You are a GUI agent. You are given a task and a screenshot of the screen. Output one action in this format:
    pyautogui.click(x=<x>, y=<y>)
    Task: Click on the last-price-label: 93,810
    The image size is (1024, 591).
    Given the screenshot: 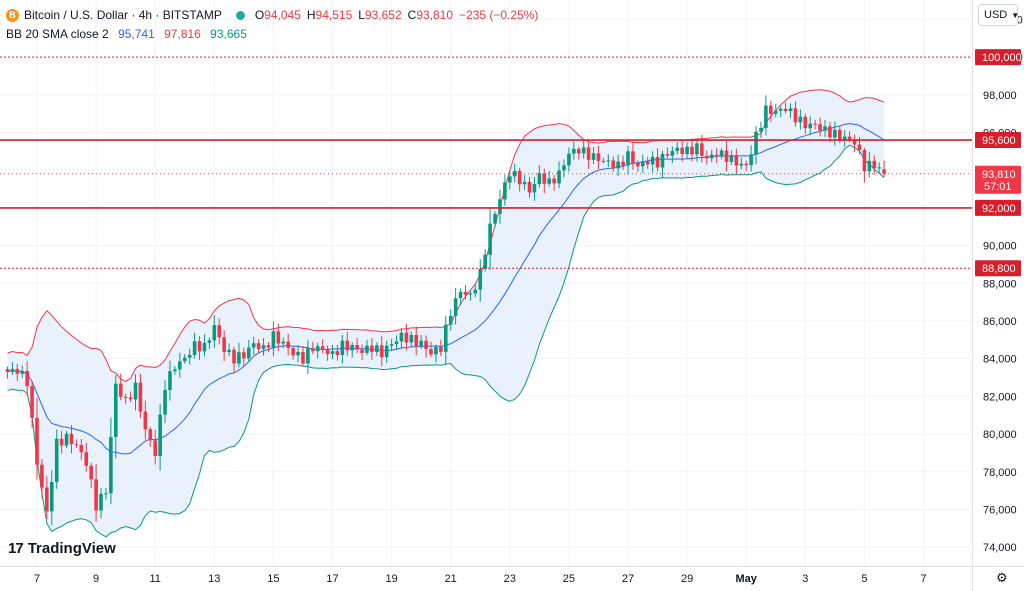 What is the action you would take?
    pyautogui.click(x=999, y=175)
    